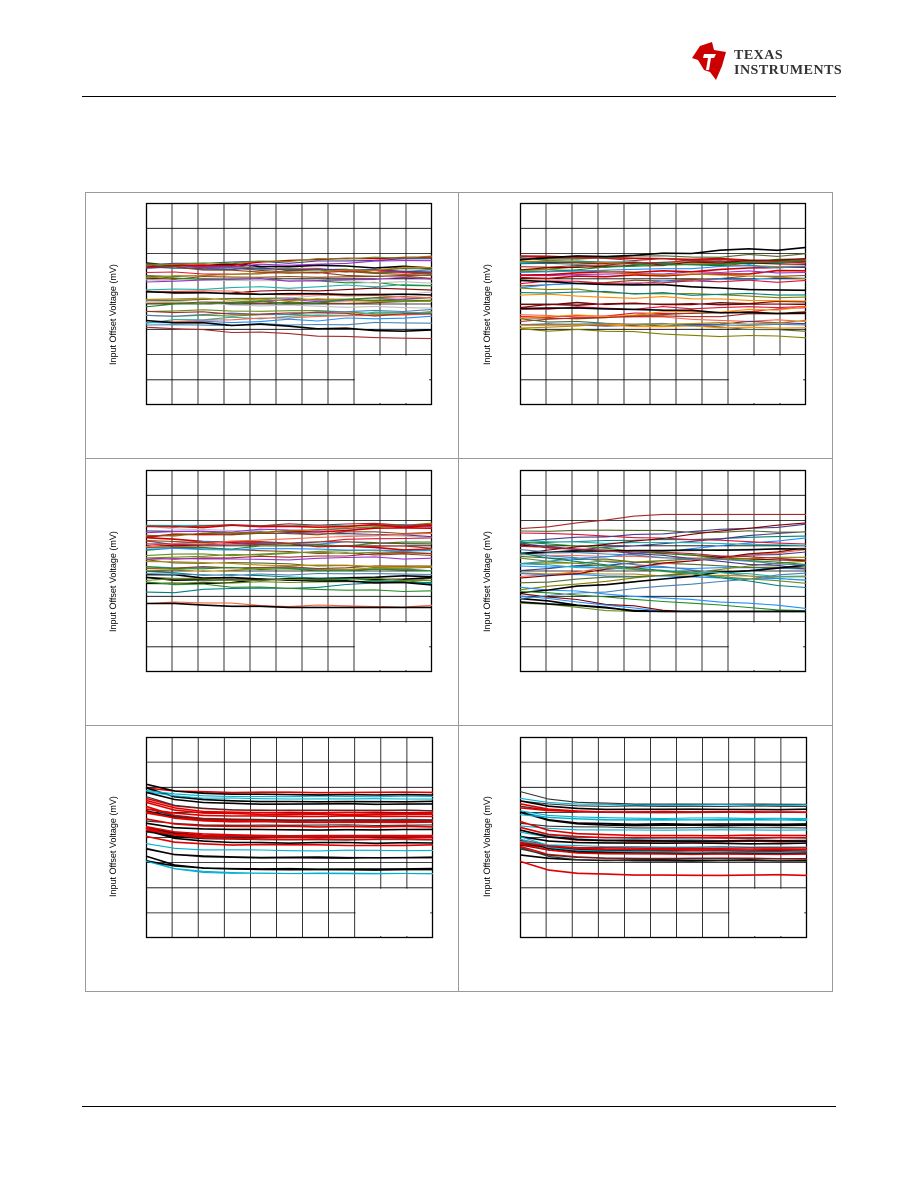 Image resolution: width=918 pixels, height=1188 pixels. What do you see at coordinates (788, 70) in the screenshot?
I see `brand-line2: INSTRUMENTS` at bounding box center [788, 70].